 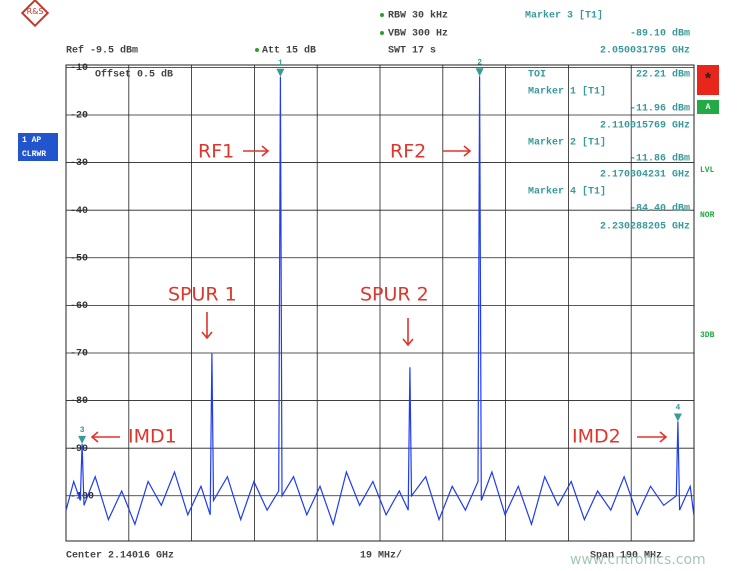 I want to click on annotation: SPUR 1, so click(x=202, y=295).